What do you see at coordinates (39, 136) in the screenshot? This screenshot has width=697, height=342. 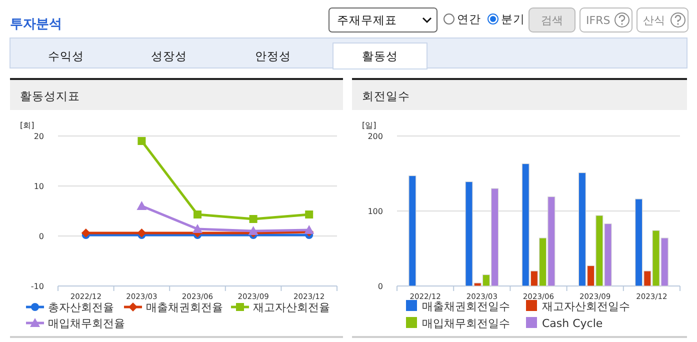 I see `y-tick-label: 20` at bounding box center [39, 136].